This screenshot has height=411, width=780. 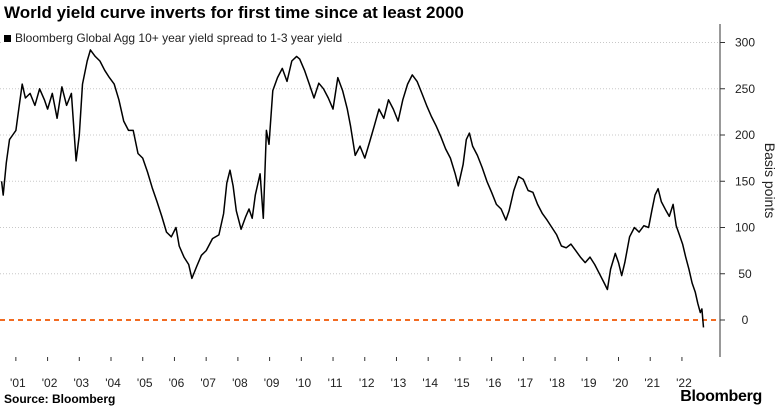 I want to click on x-tick-label-2011: '11, so click(x=335, y=383).